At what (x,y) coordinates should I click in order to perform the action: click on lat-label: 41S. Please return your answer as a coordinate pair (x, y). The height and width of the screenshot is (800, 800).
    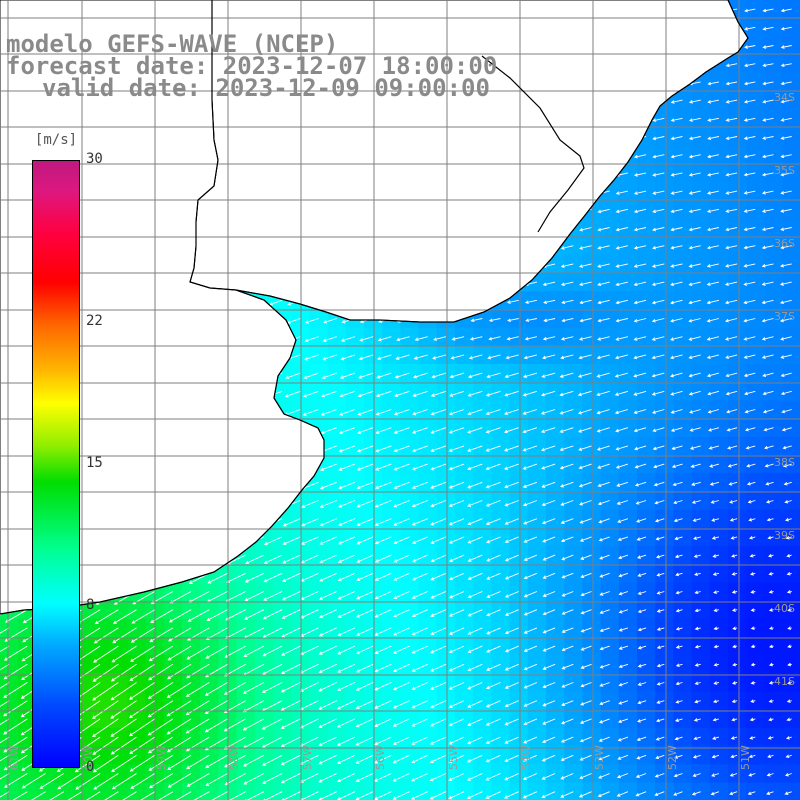
    Looking at the image, I should click on (784, 681).